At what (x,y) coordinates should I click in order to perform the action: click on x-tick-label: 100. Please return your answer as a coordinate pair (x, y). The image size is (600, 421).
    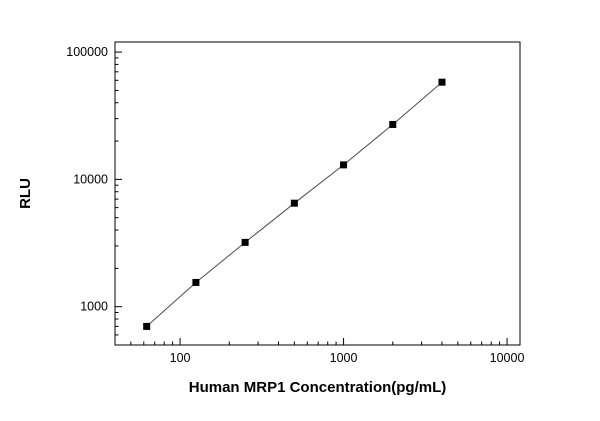
    Looking at the image, I should click on (180, 358).